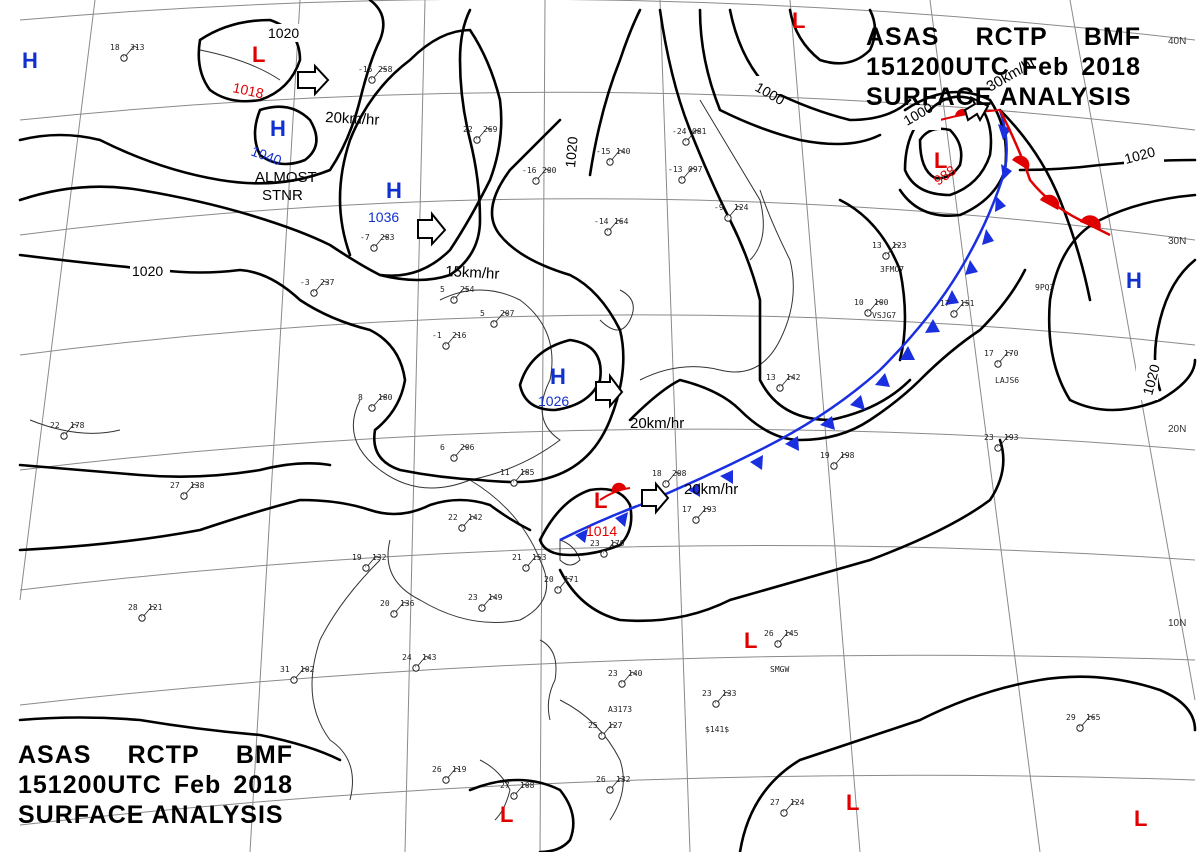  I want to click on station-plot: 27 124, so click(787, 807).